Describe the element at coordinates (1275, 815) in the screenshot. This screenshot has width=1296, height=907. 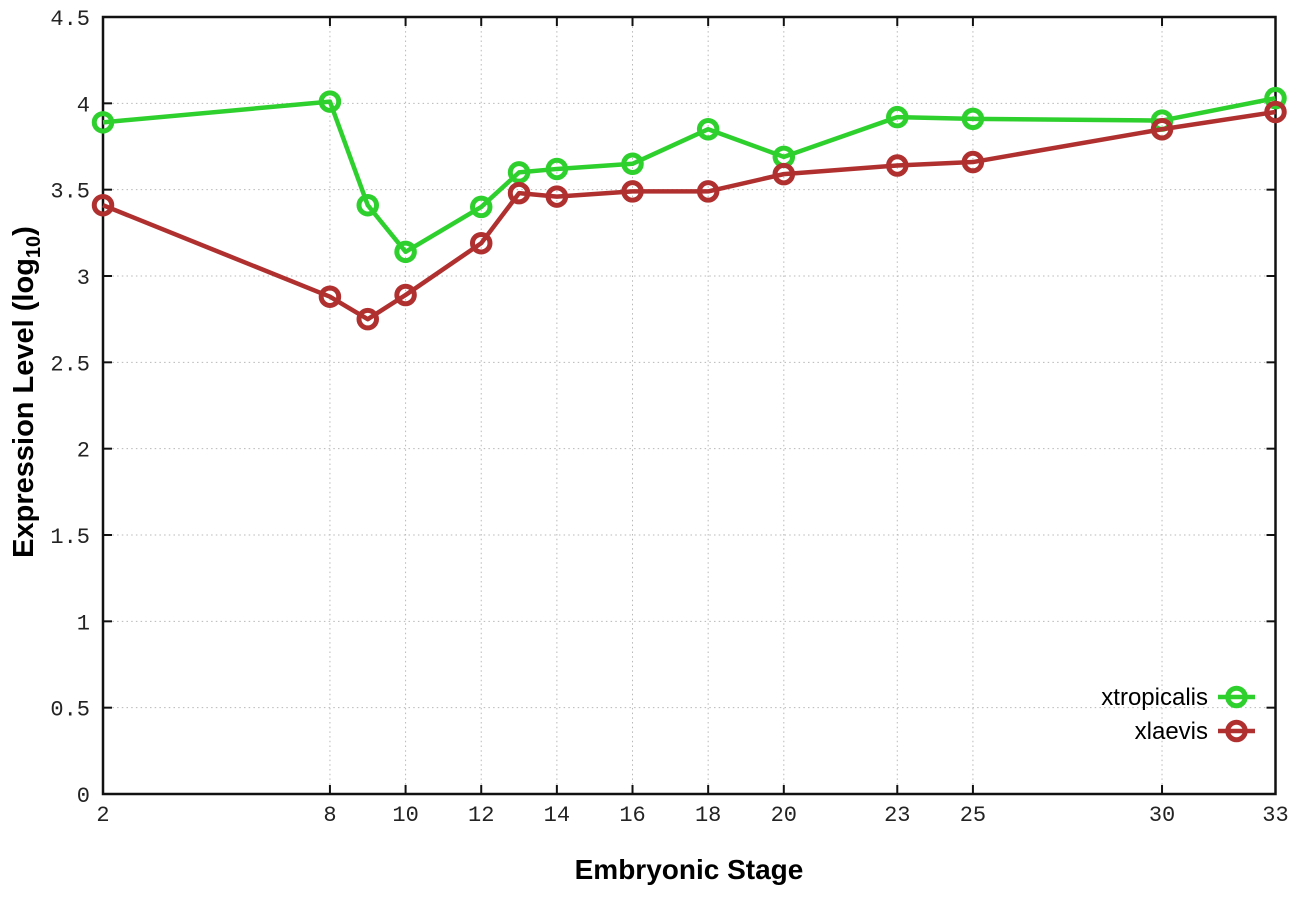
I see `x-tick-label: 33` at that location.